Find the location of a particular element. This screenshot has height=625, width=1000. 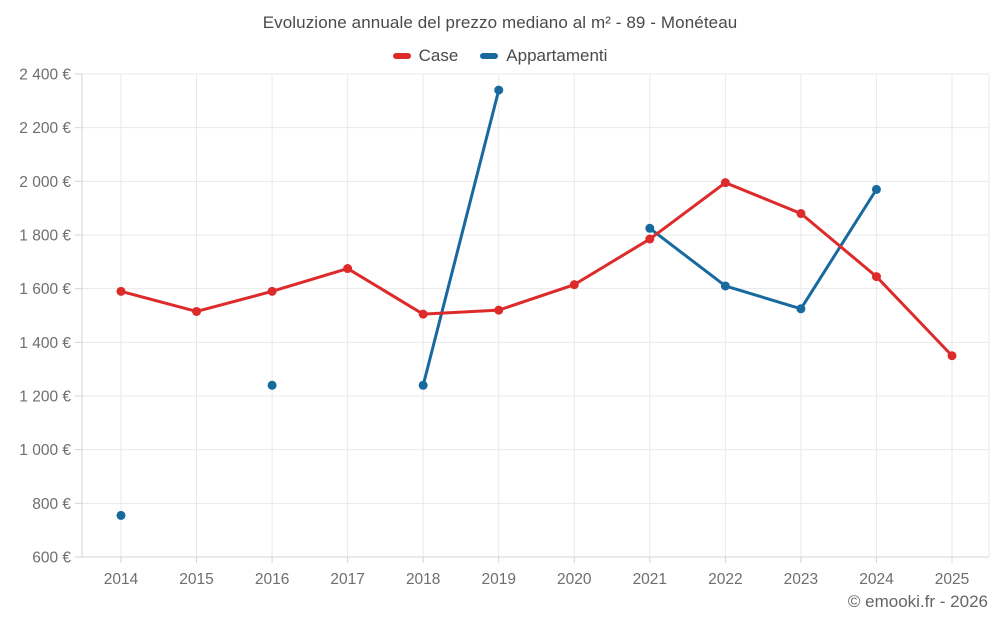

x-tick-label: 2019 is located at coordinates (498, 579).